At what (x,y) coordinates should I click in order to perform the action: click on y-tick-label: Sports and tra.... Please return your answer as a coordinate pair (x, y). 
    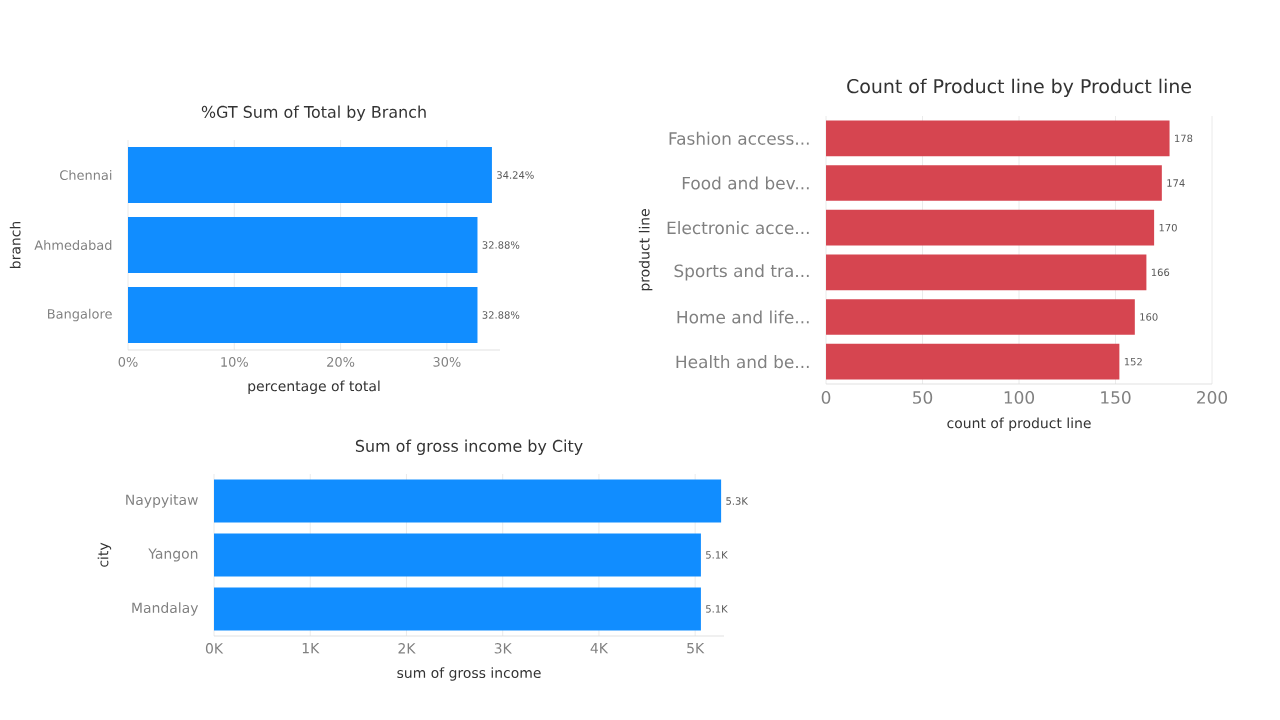
    Looking at the image, I should click on (741, 272).